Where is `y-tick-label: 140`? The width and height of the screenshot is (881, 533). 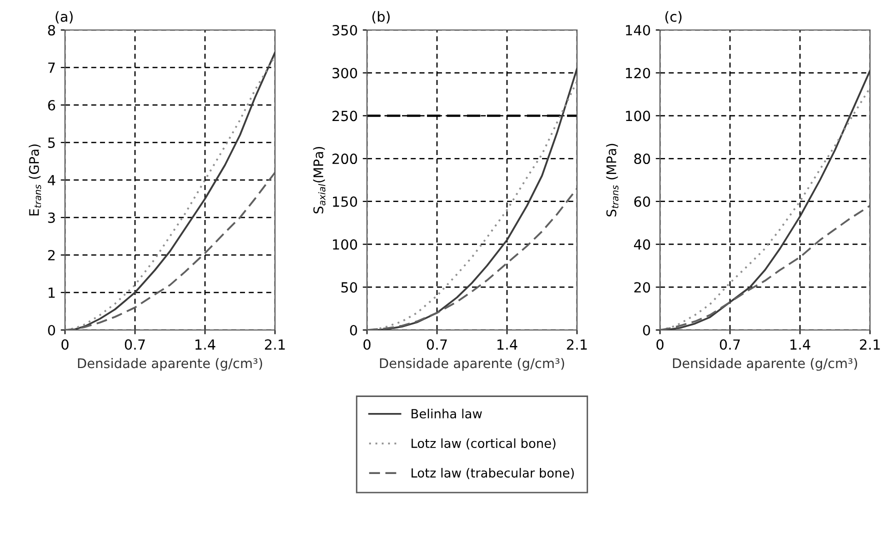 y-tick-label: 140 is located at coordinates (638, 30).